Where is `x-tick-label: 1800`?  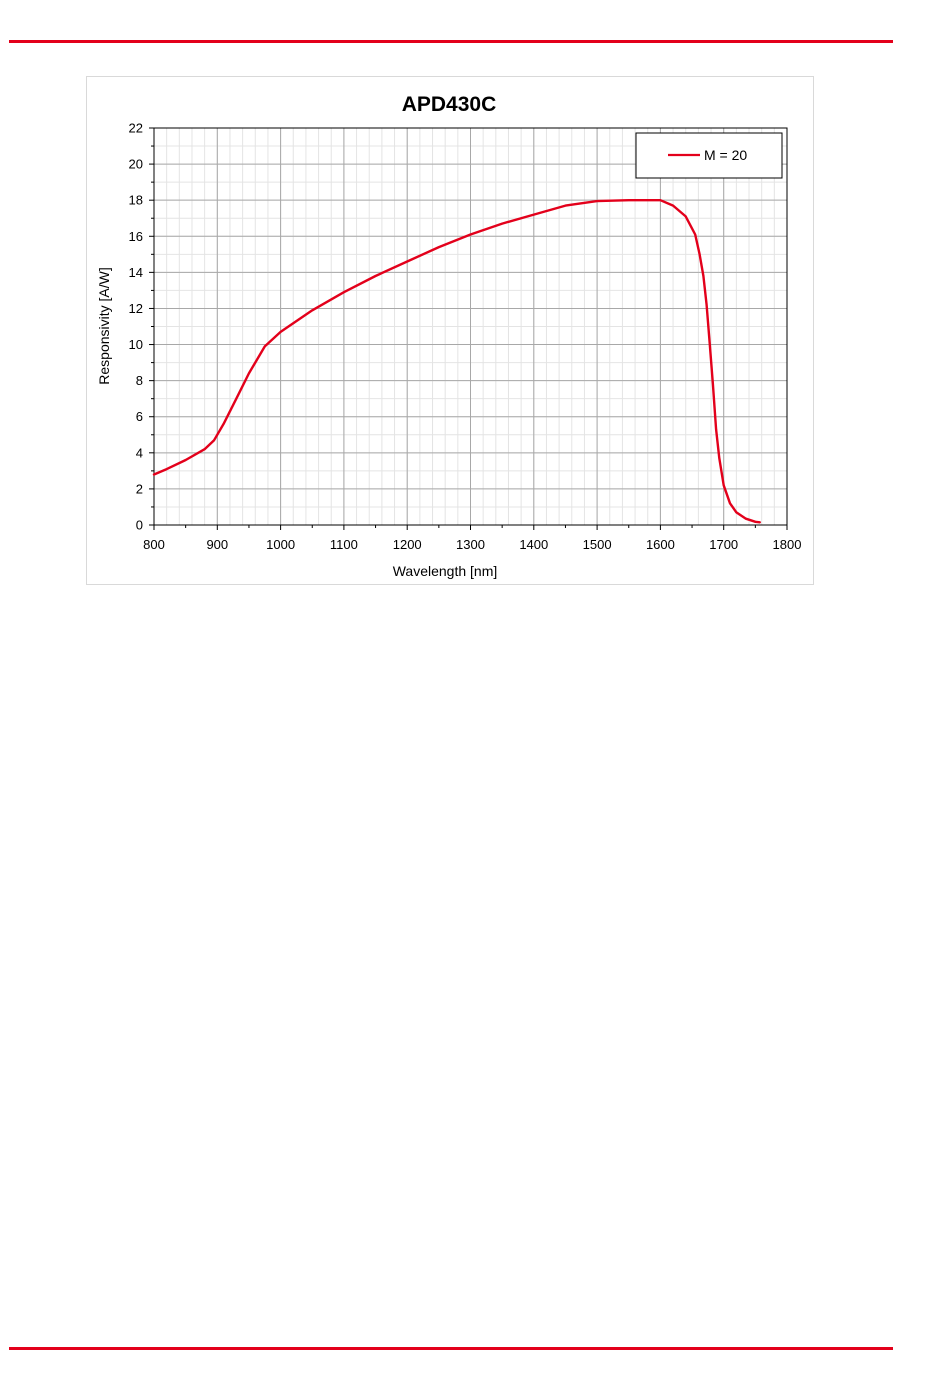 x-tick-label: 1800 is located at coordinates (787, 544).